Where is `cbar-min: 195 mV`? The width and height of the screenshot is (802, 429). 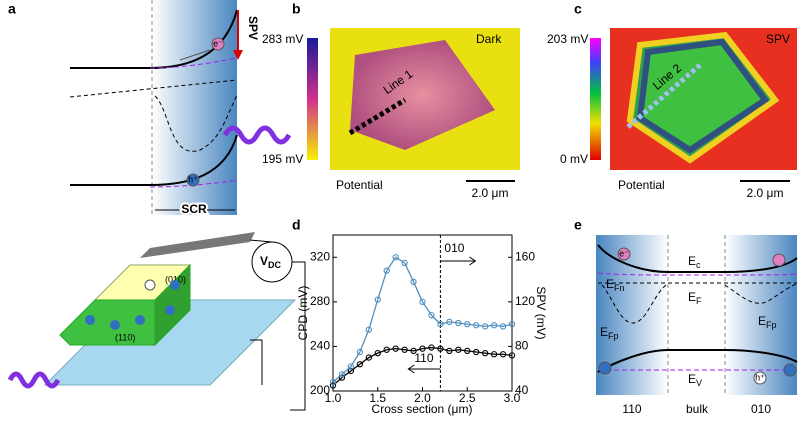
cbar-min: 195 mV is located at coordinates (282, 159).